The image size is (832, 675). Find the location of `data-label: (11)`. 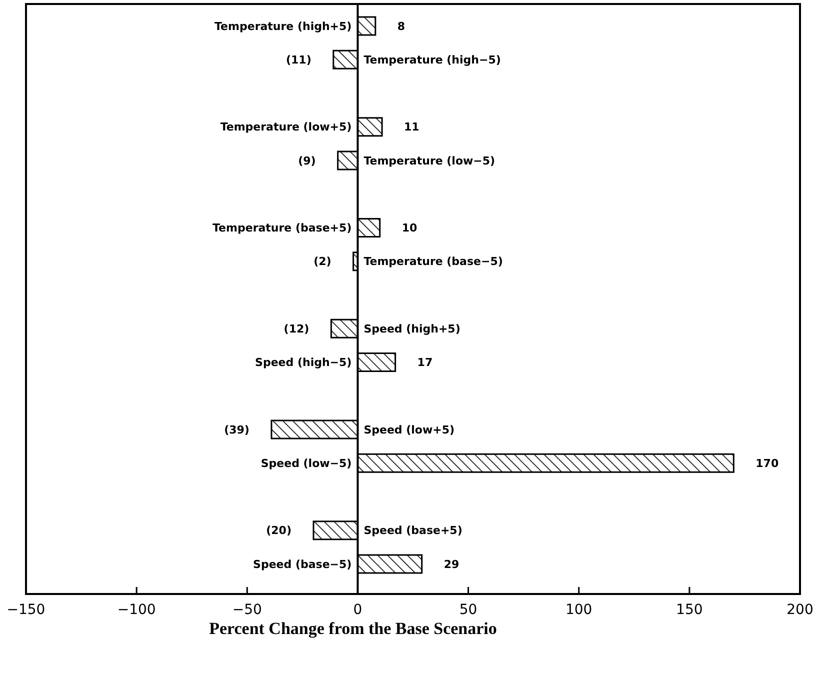

data-label: (11) is located at coordinates (299, 59).